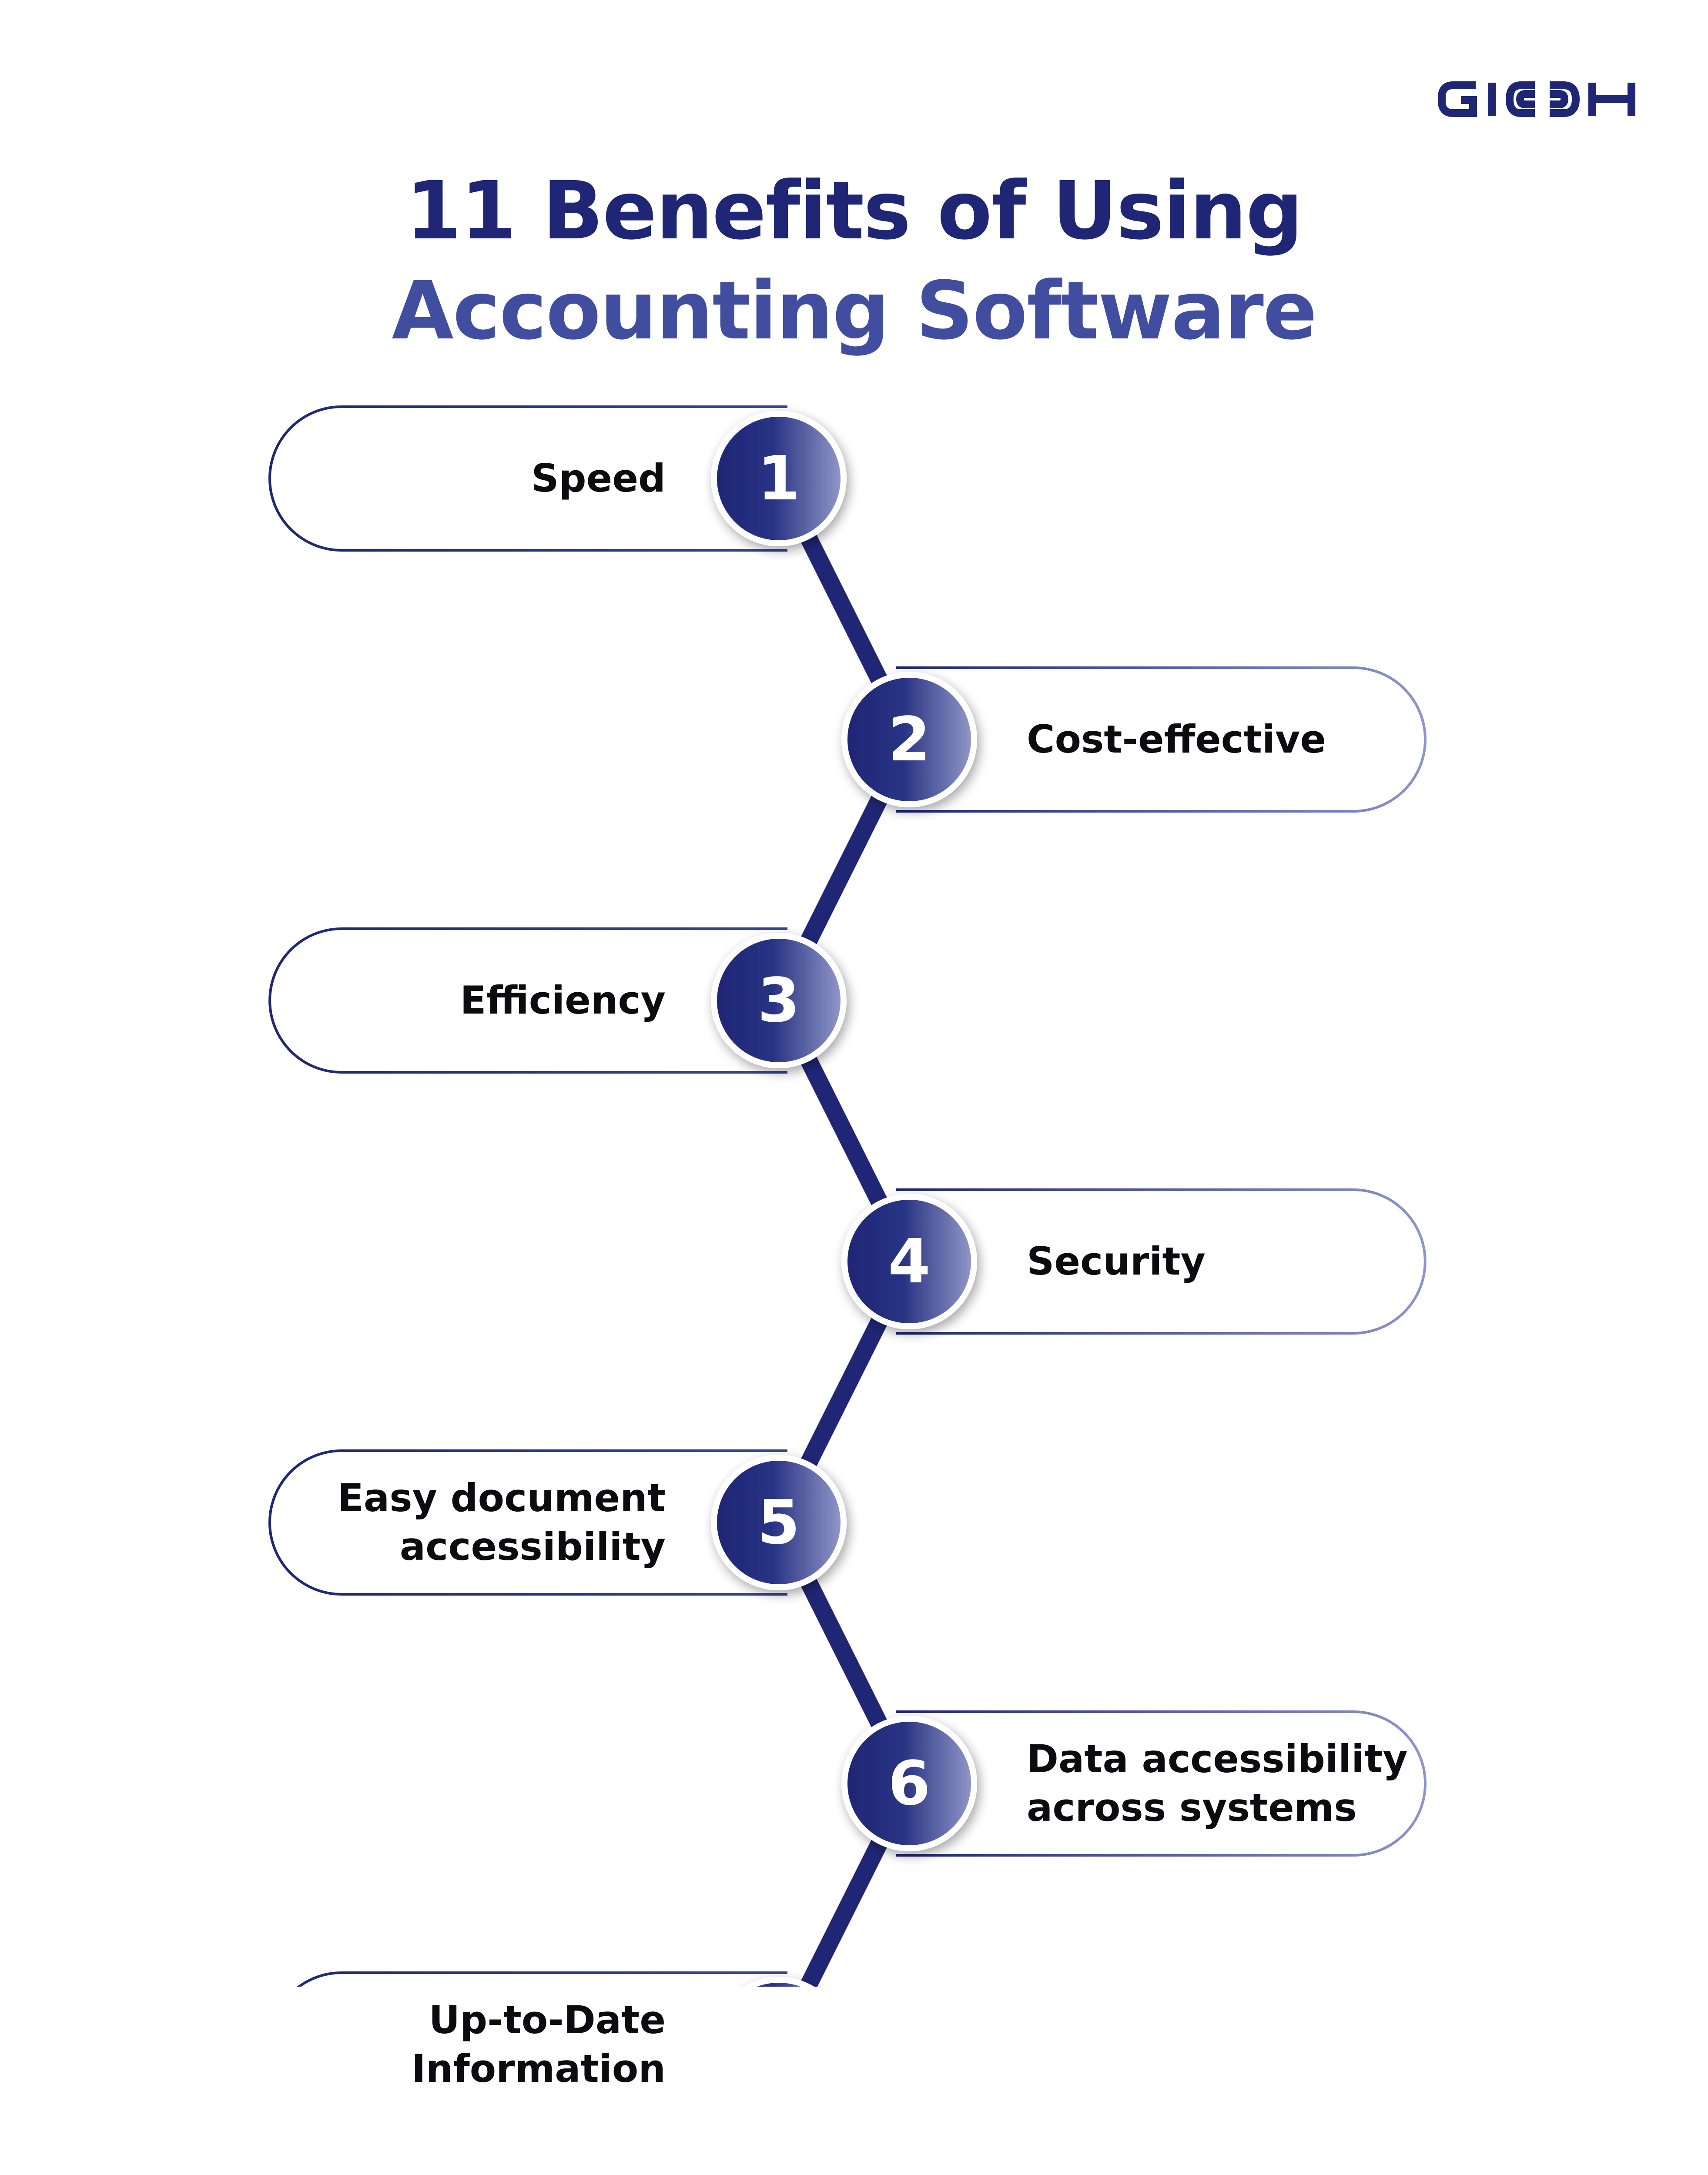 Image resolution: width=1708 pixels, height=2175 pixels. Describe the element at coordinates (427, 1000) in the screenshot. I see `benefit-label-3: Efficiency` at that location.